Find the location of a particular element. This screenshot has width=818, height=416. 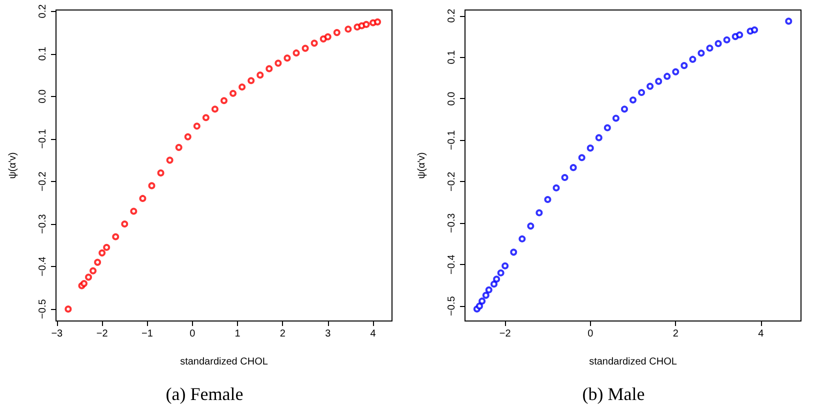

x-tick-label: 1 is located at coordinates (237, 334).